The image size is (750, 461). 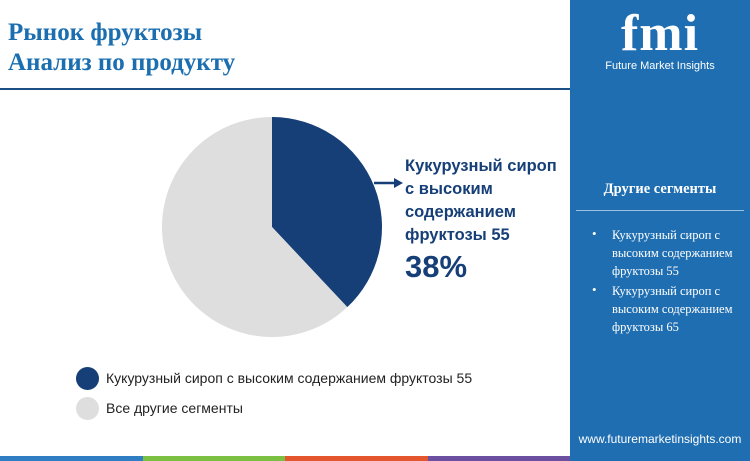 I want to click on bottom-color-bar, so click(x=285, y=458).